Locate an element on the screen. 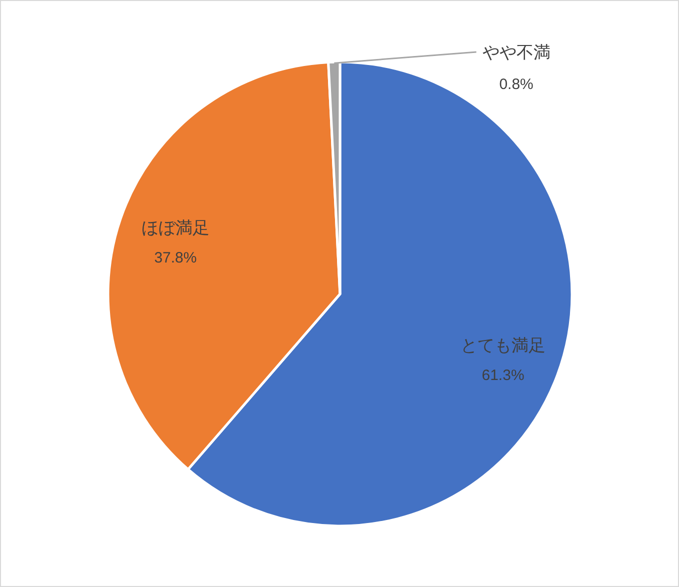  data-label: 61.3% is located at coordinates (503, 375).